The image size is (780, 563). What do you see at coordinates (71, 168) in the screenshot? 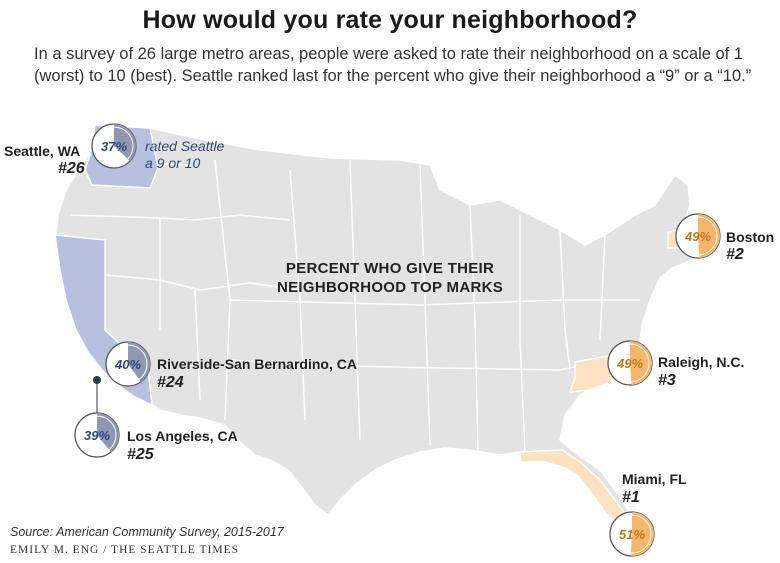
I see `seattle-rank: #26` at bounding box center [71, 168].